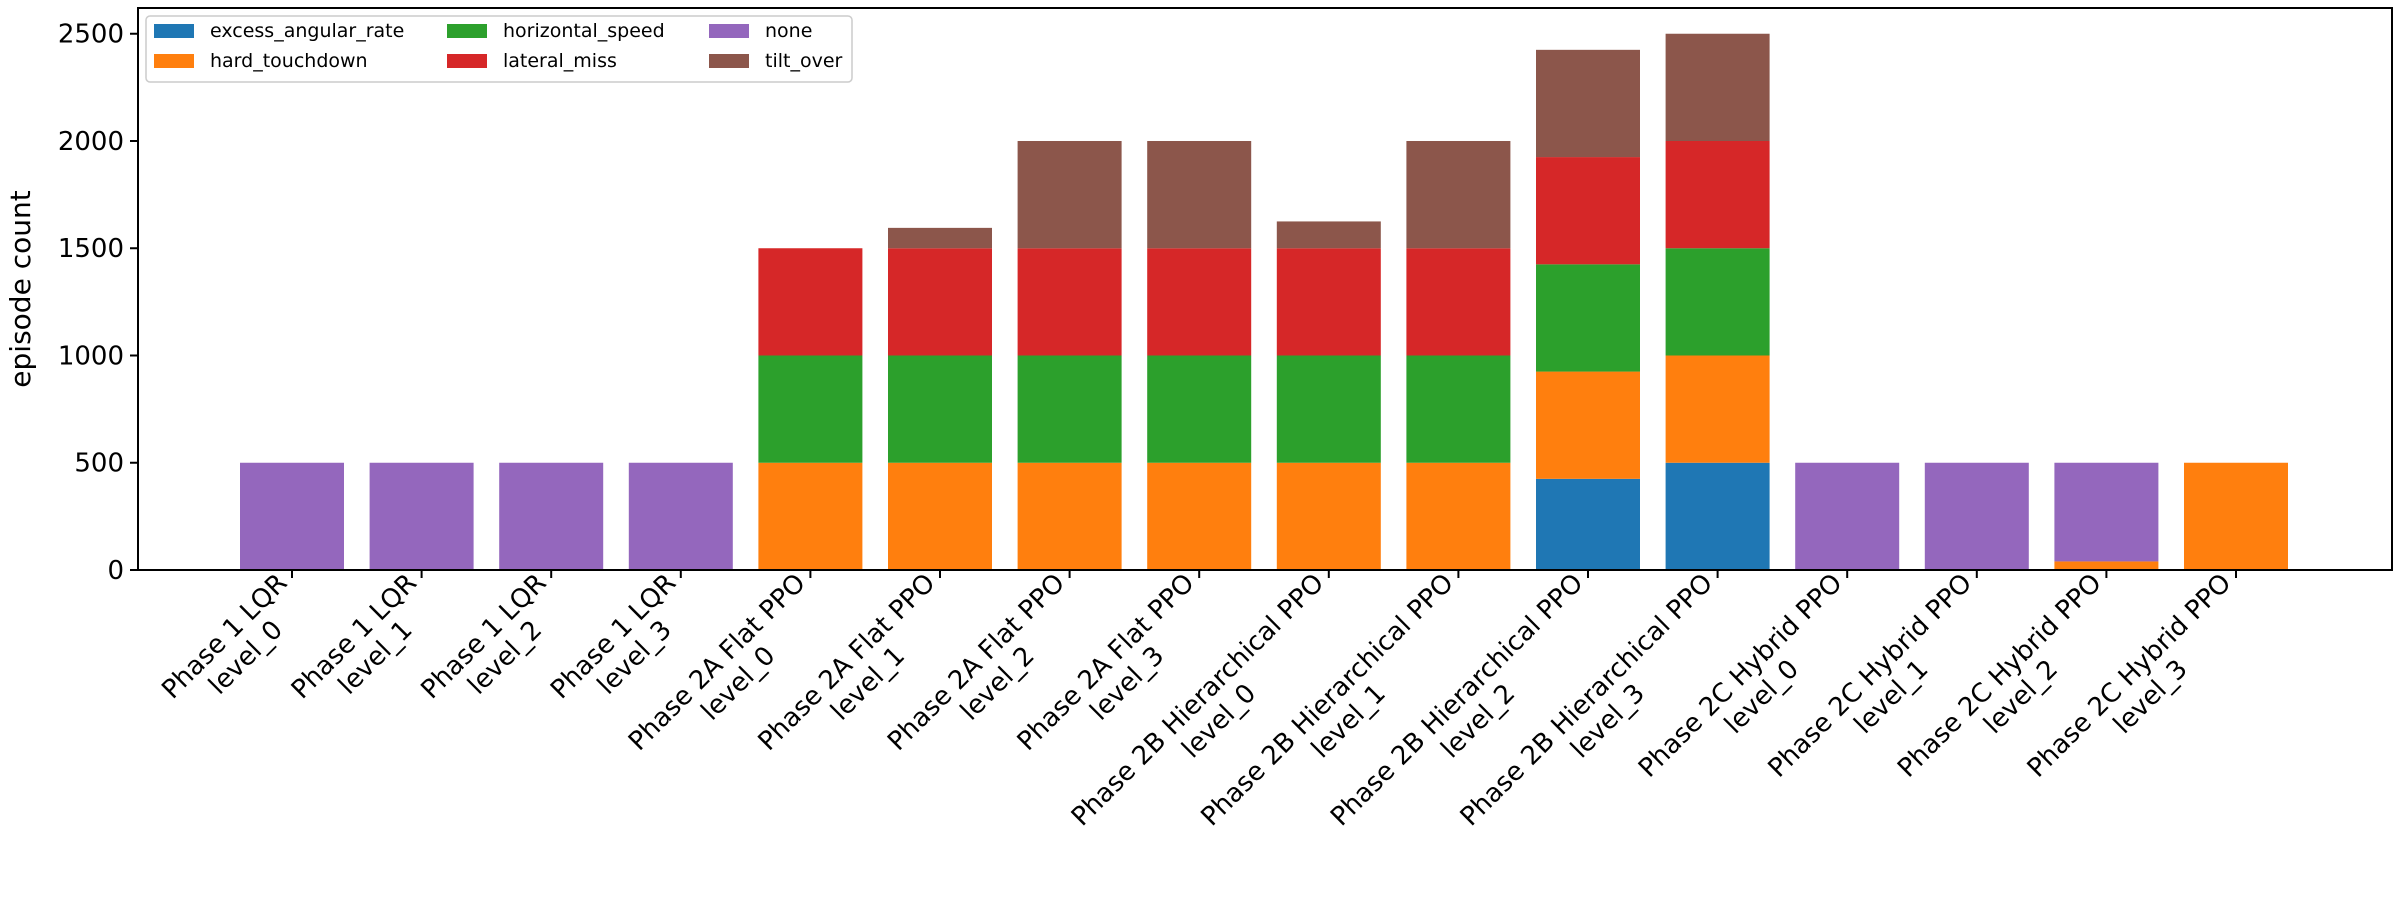 This screenshot has height=900, width=2400. Describe the element at coordinates (289, 61) in the screenshot. I see `legend-label-hard_touchdown: hard_touchdown` at that location.